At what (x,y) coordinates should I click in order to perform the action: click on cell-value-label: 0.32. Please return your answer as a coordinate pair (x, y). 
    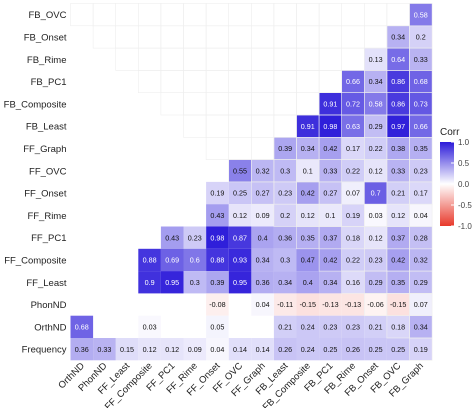
    Looking at the image, I should click on (421, 260).